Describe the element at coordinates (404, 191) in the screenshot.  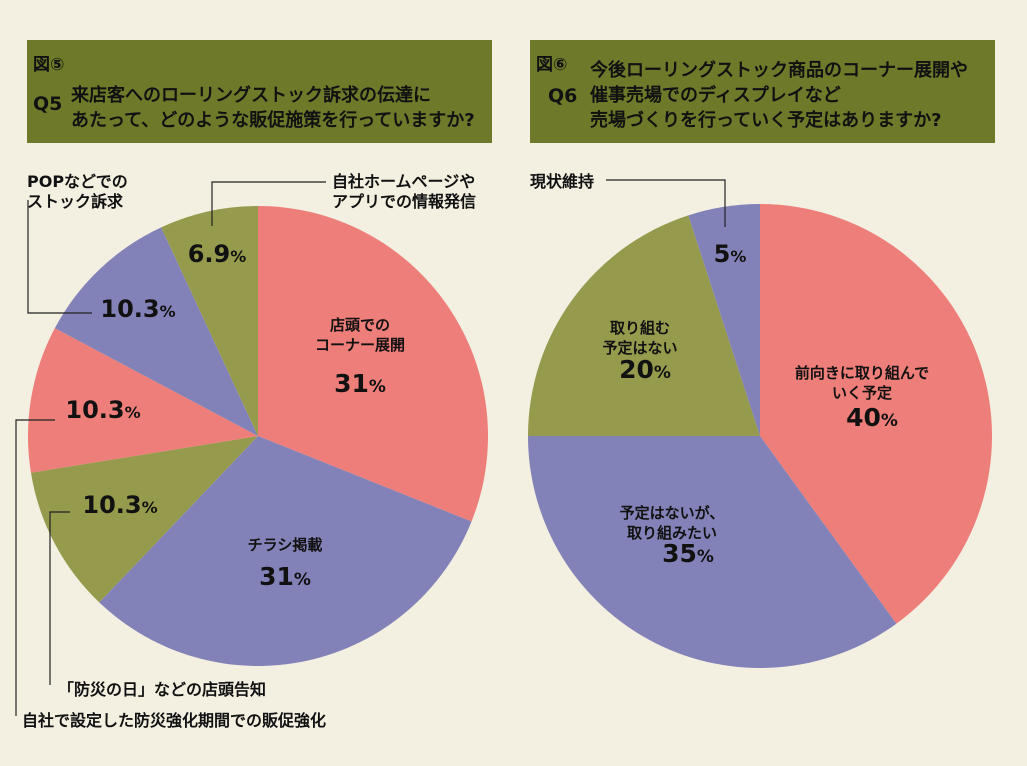
I see `callout-homepage-app: 自社ホームページや アプリでの情報発信` at that location.